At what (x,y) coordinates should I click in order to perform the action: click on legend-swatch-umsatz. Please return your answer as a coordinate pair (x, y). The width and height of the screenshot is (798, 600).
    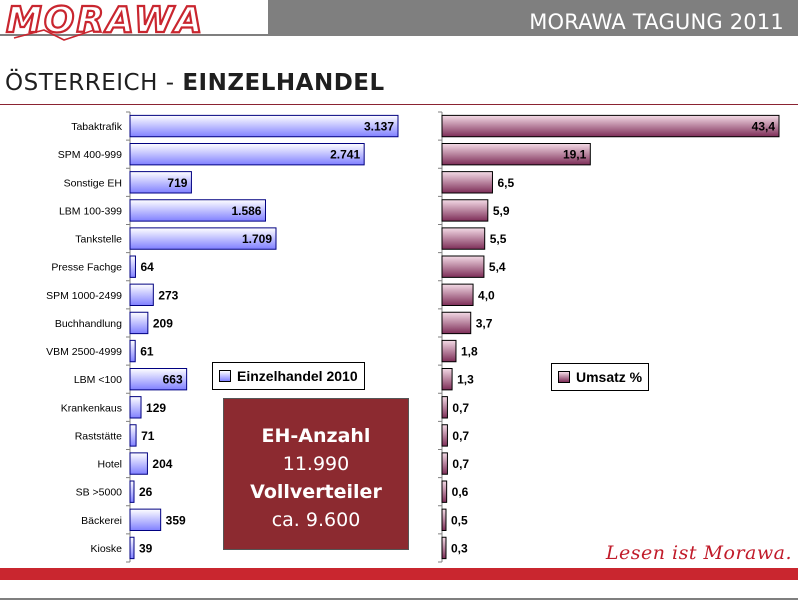
    Looking at the image, I should click on (564, 377).